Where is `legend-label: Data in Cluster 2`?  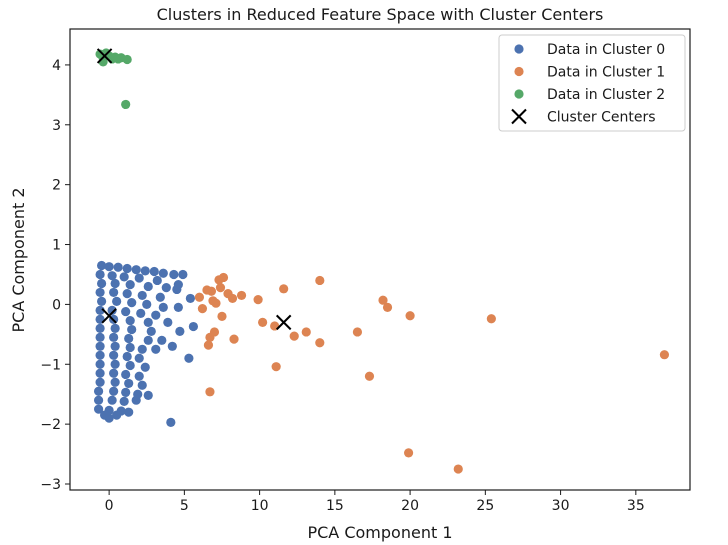
legend-label: Data in Cluster 2 is located at coordinates (606, 95).